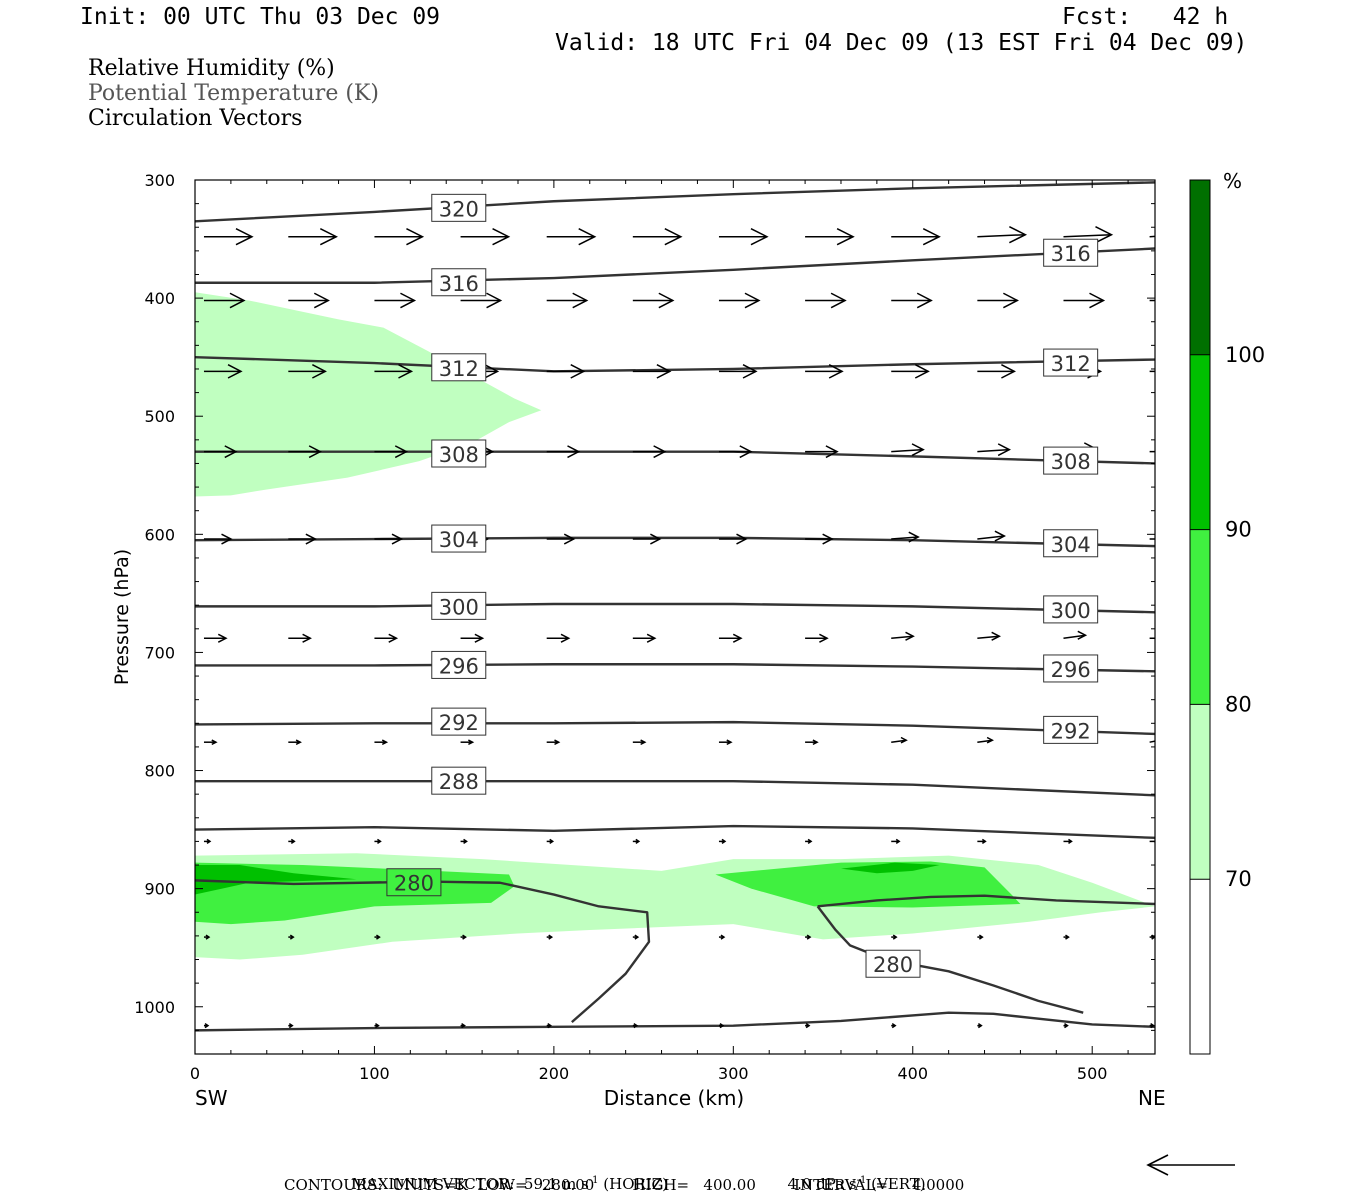 The height and width of the screenshot is (1200, 1350). What do you see at coordinates (1245, 355) in the screenshot?
I see `colorbar-label: 100` at bounding box center [1245, 355].